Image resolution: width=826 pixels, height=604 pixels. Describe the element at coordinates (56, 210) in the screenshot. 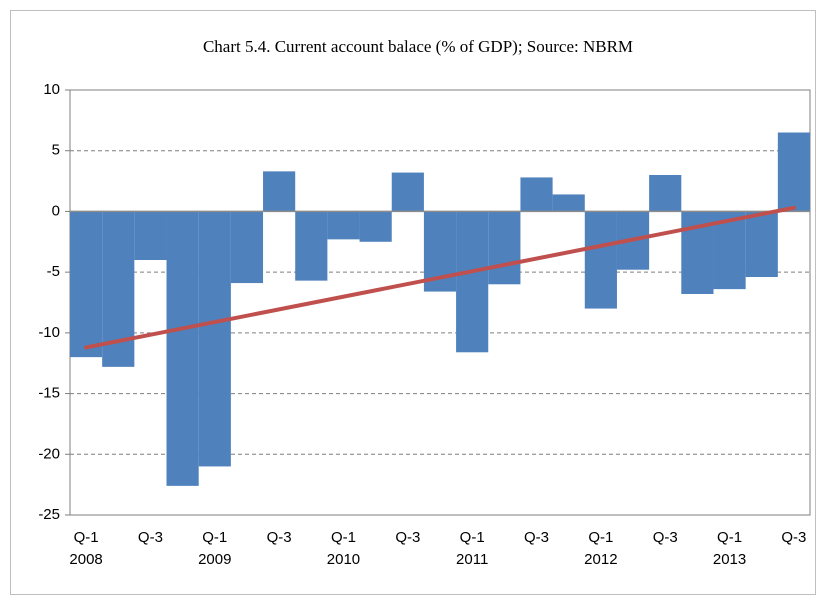

I see `y-tick-label: 0` at that location.